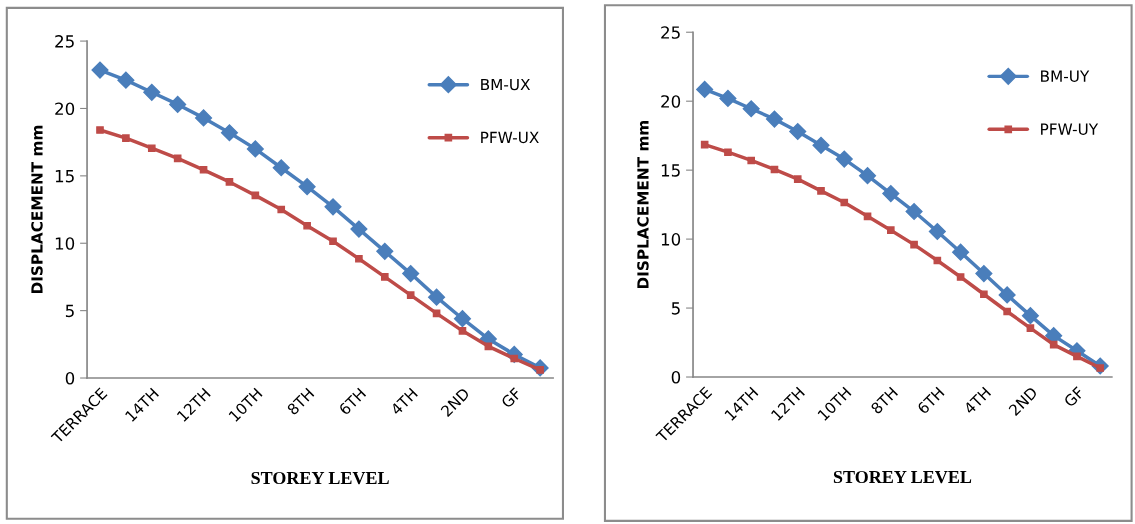 This screenshot has height=524, width=1135. I want to click on legend-label: PFW-UY, so click(1070, 129).